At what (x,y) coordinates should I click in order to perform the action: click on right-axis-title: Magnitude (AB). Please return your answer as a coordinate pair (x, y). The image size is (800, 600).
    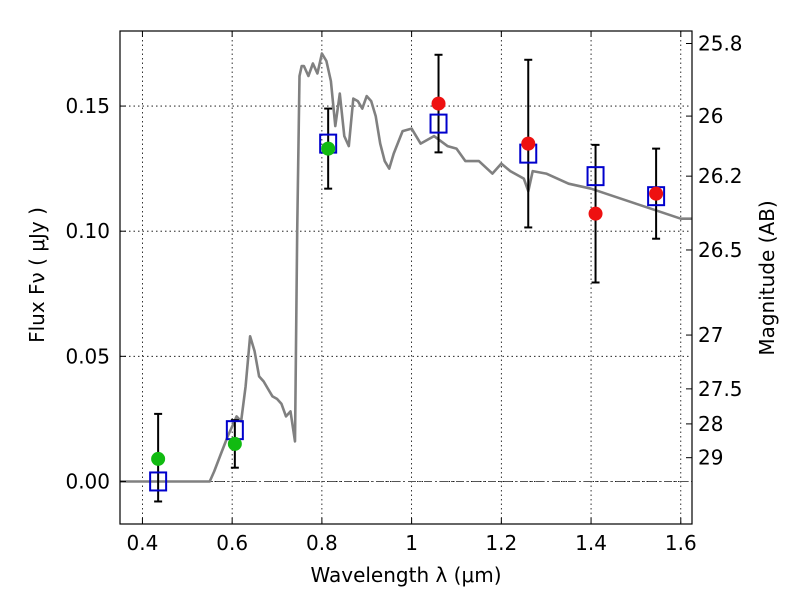
    Looking at the image, I should click on (767, 277).